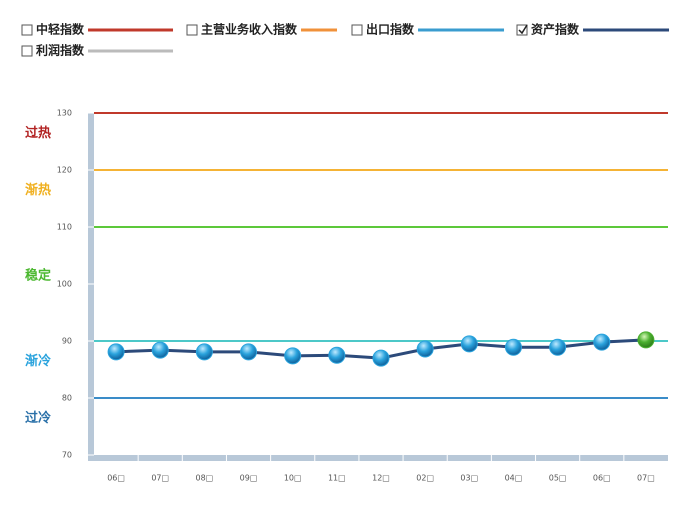  What do you see at coordinates (558, 478) in the screenshot?
I see `x-tick-label: 05□` at bounding box center [558, 478].